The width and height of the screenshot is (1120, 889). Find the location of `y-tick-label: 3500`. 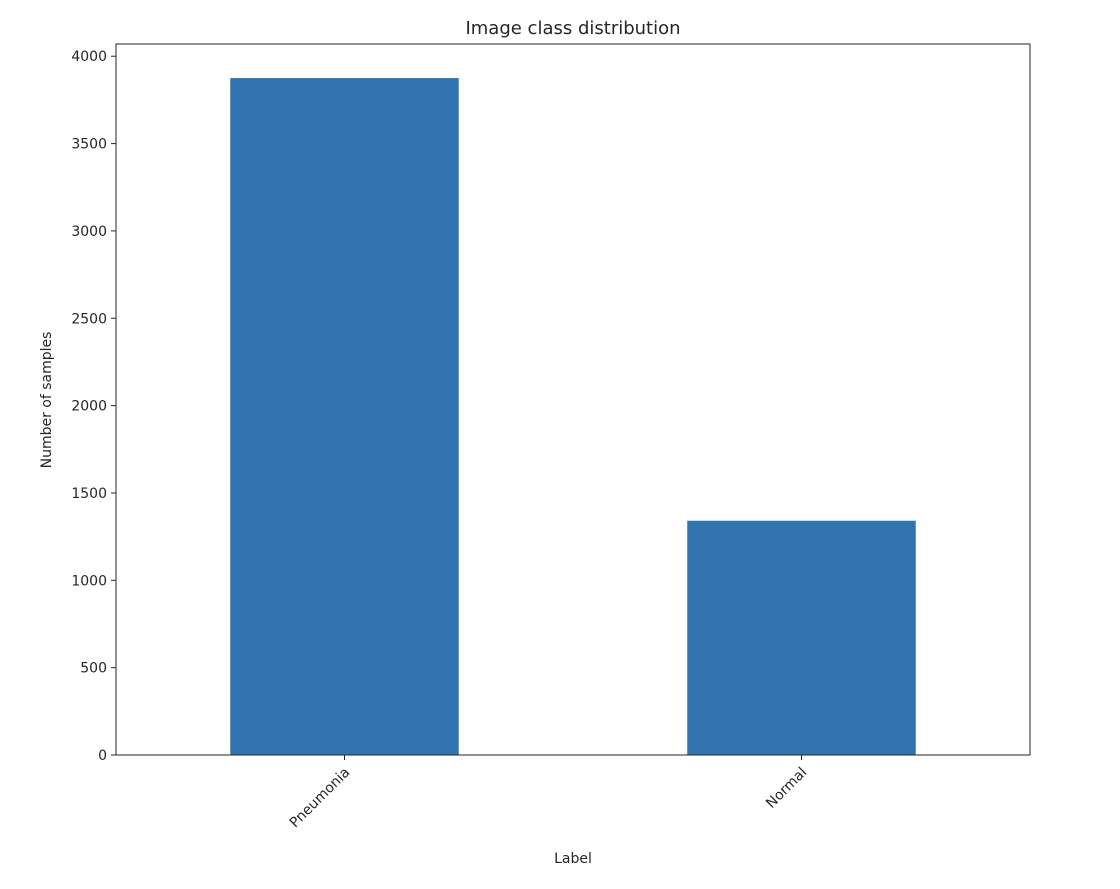

y-tick-label: 3500 is located at coordinates (89, 145).